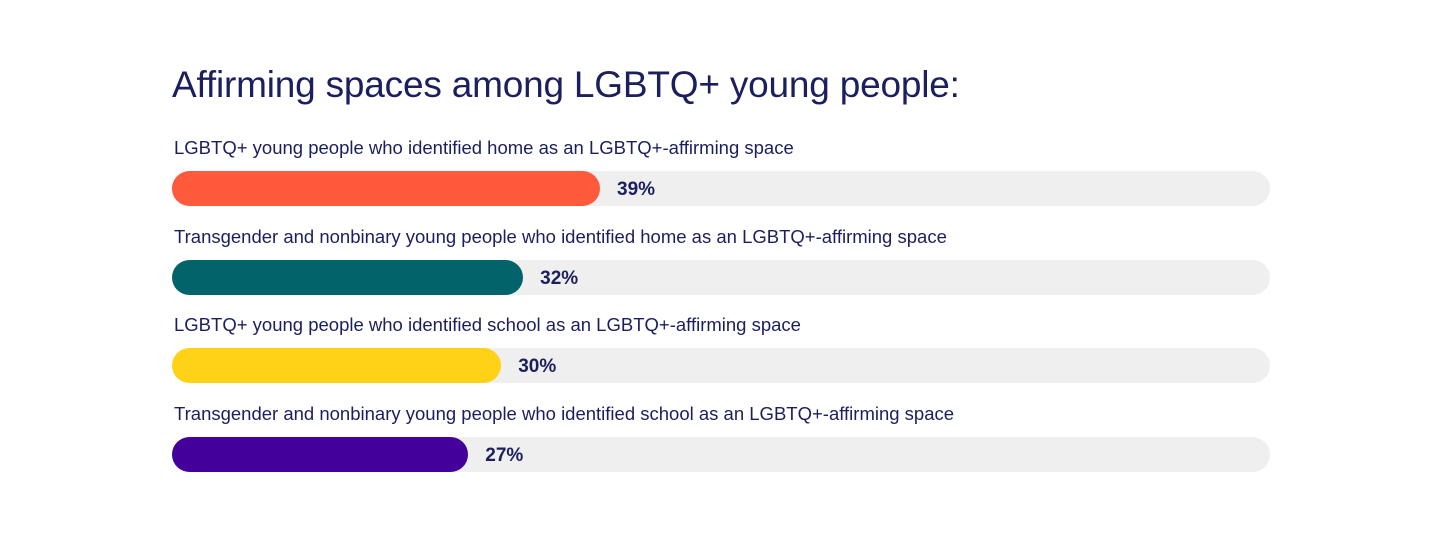 Image resolution: width=1440 pixels, height=547 pixels. Describe the element at coordinates (537, 366) in the screenshot. I see `bar-value-label: 30%` at that location.